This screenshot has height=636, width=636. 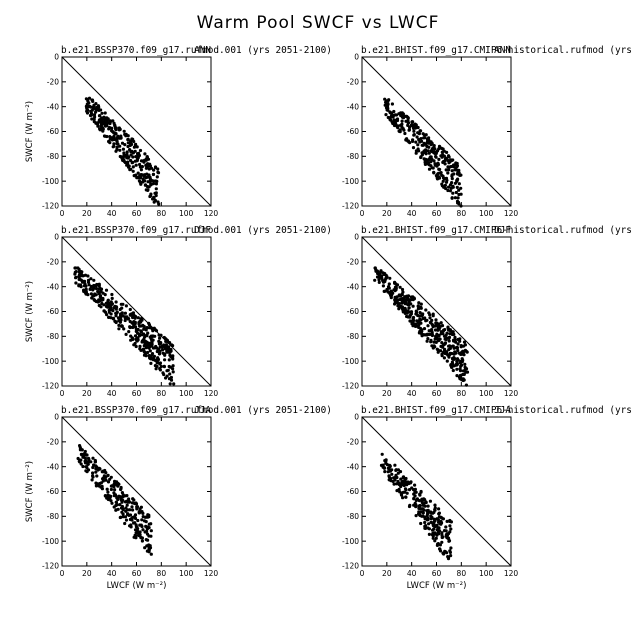 I want to click on y-tick-label: -20, so click(x=53, y=441).